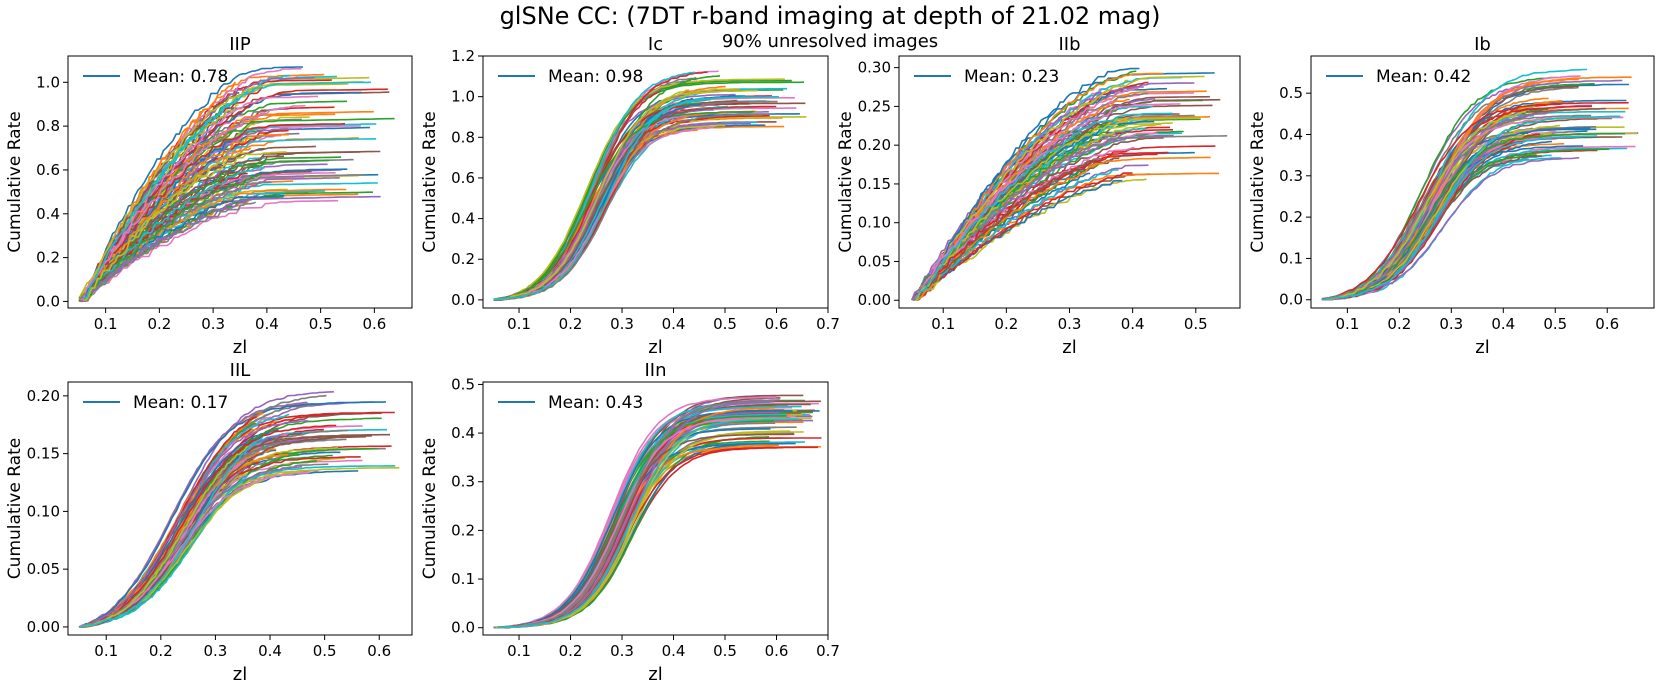 Image resolution: width=1660 pixels, height=685 pixels. Describe the element at coordinates (1291, 93) in the screenshot. I see `y-tick-label: 0.5` at that location.